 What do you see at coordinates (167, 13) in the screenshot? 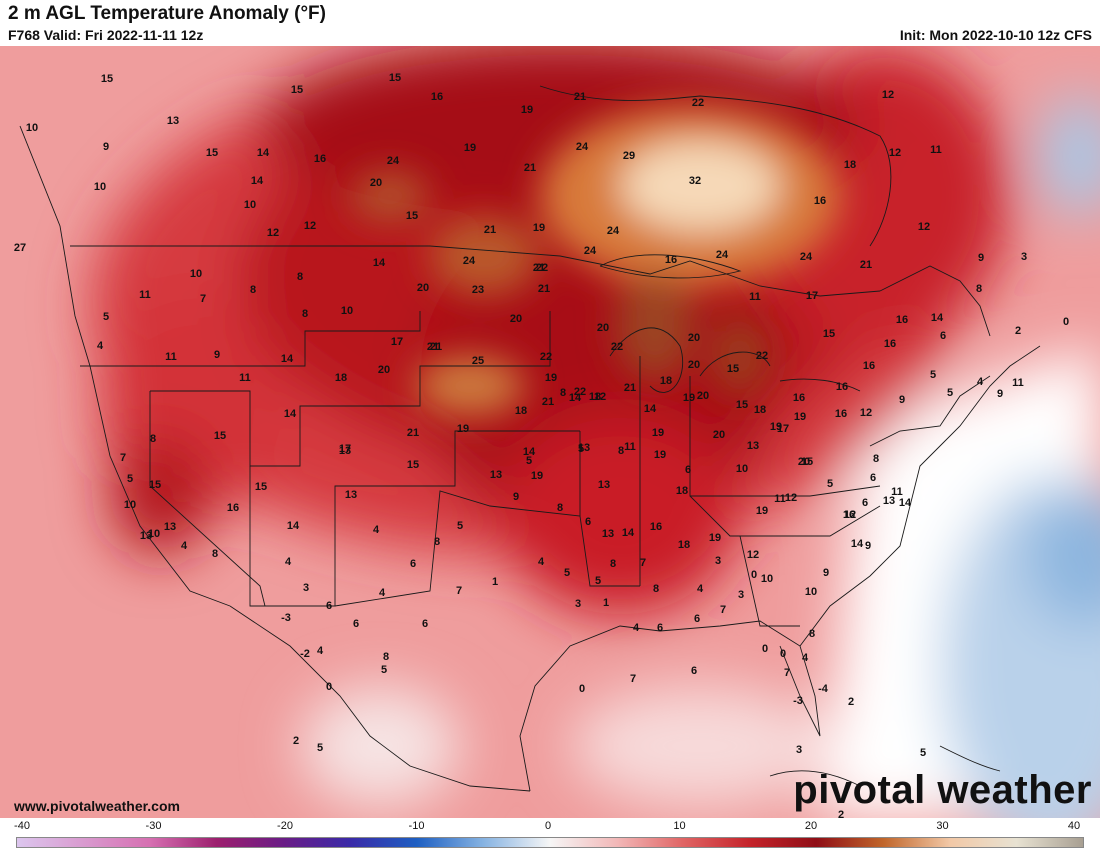
I see `map-title: 2 m AGL Temperature Anomaly (°F)` at bounding box center [167, 13].